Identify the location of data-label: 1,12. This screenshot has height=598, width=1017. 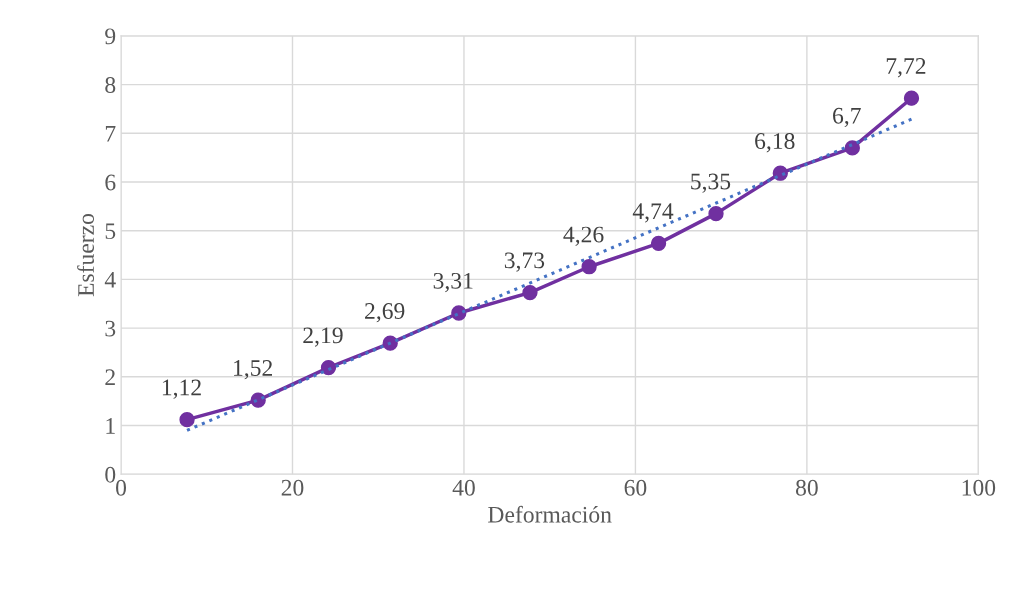
(181, 389).